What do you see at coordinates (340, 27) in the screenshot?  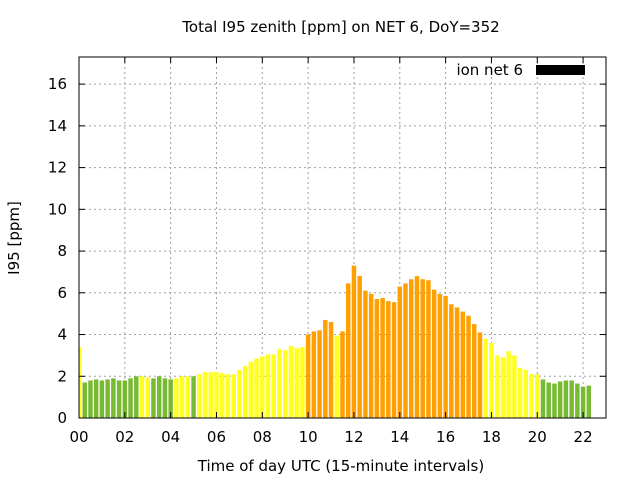 I see `chart-title: Total I95 zenith [ppm] on NET 6, DoY=352` at bounding box center [340, 27].